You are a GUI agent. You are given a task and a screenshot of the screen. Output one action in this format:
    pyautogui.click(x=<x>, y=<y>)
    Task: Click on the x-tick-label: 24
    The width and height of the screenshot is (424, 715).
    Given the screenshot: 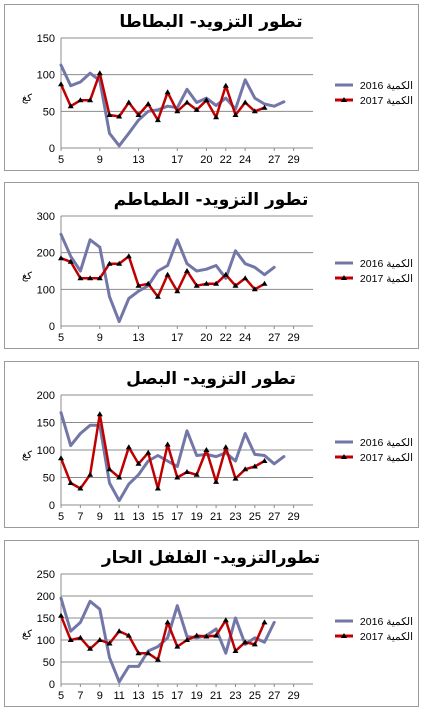 What is the action you would take?
    pyautogui.click(x=245, y=160)
    